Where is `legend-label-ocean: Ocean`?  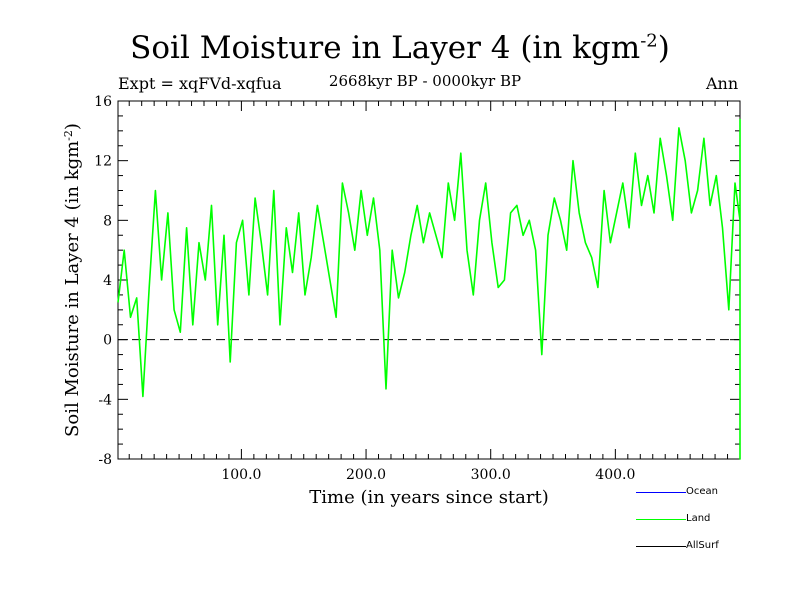
legend-label-ocean: Ocean is located at coordinates (702, 491).